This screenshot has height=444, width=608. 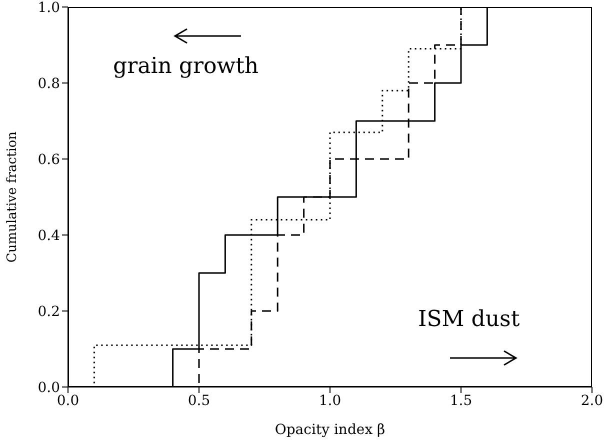 What do you see at coordinates (49, 8) in the screenshot?
I see `y-tick-label: 1.0` at bounding box center [49, 8].